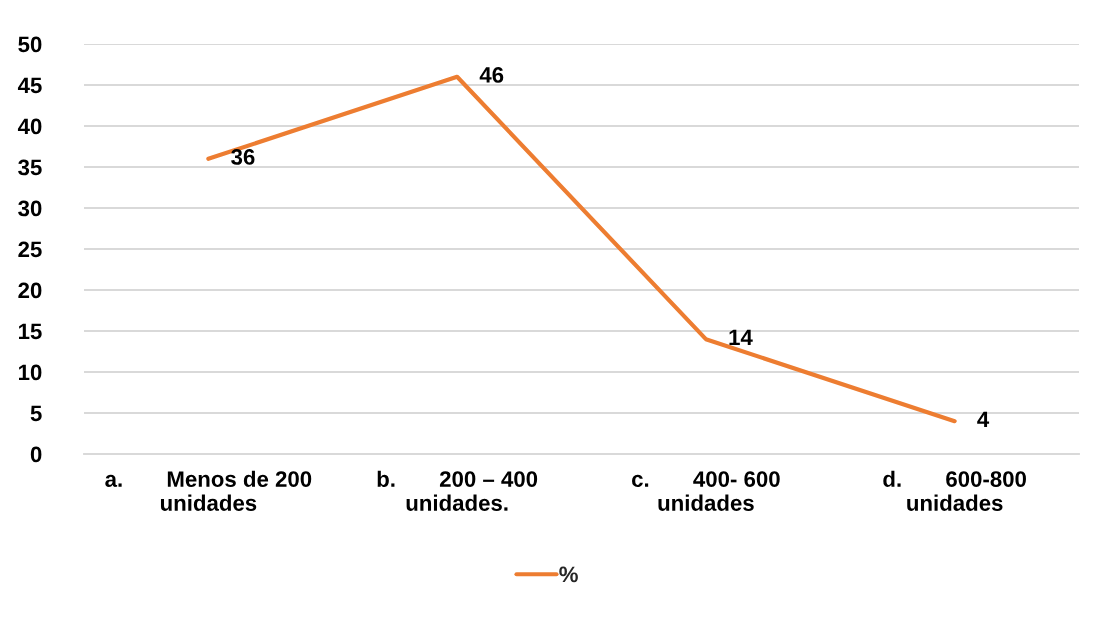 The height and width of the screenshot is (619, 1095). I want to click on x-tick-label: a. Menos de 200 unidades, so click(208, 490).